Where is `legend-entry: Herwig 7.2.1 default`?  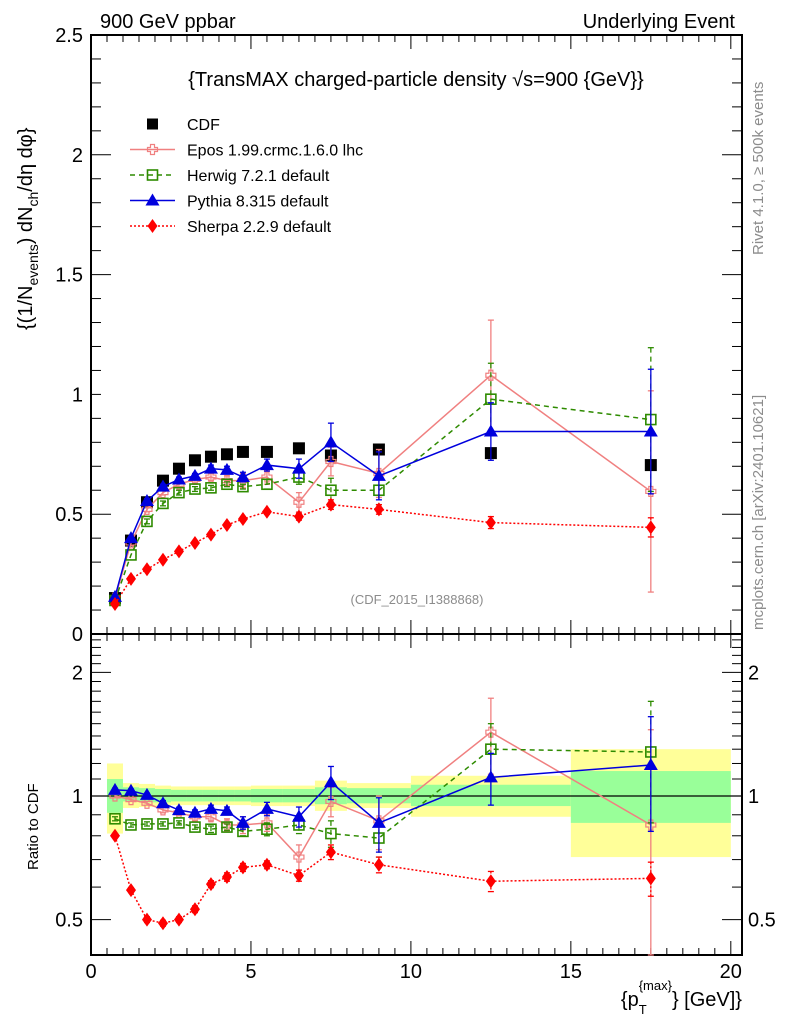 legend-entry: Herwig 7.2.1 default is located at coordinates (230, 176).